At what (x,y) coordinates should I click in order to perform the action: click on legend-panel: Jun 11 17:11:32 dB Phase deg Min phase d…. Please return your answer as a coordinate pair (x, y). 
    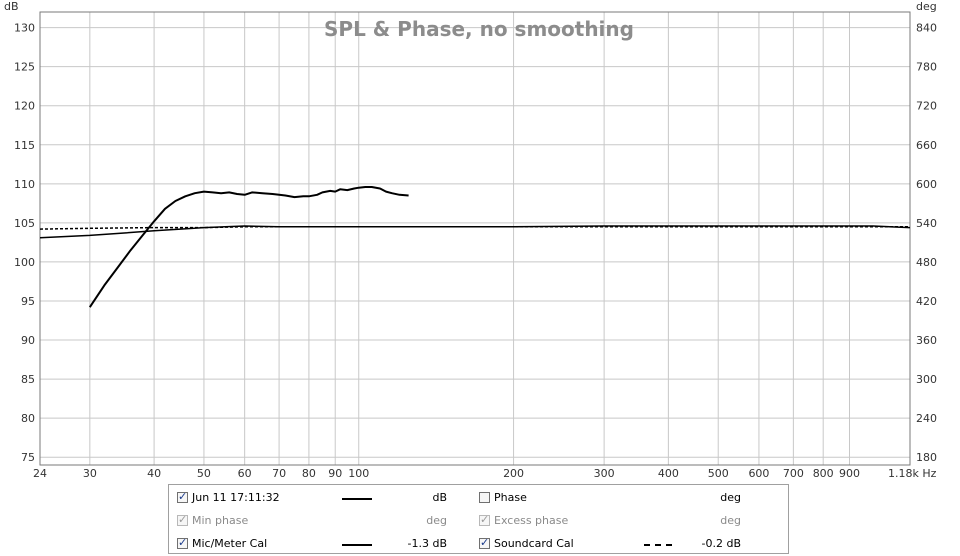
    Looking at the image, I should click on (478, 519).